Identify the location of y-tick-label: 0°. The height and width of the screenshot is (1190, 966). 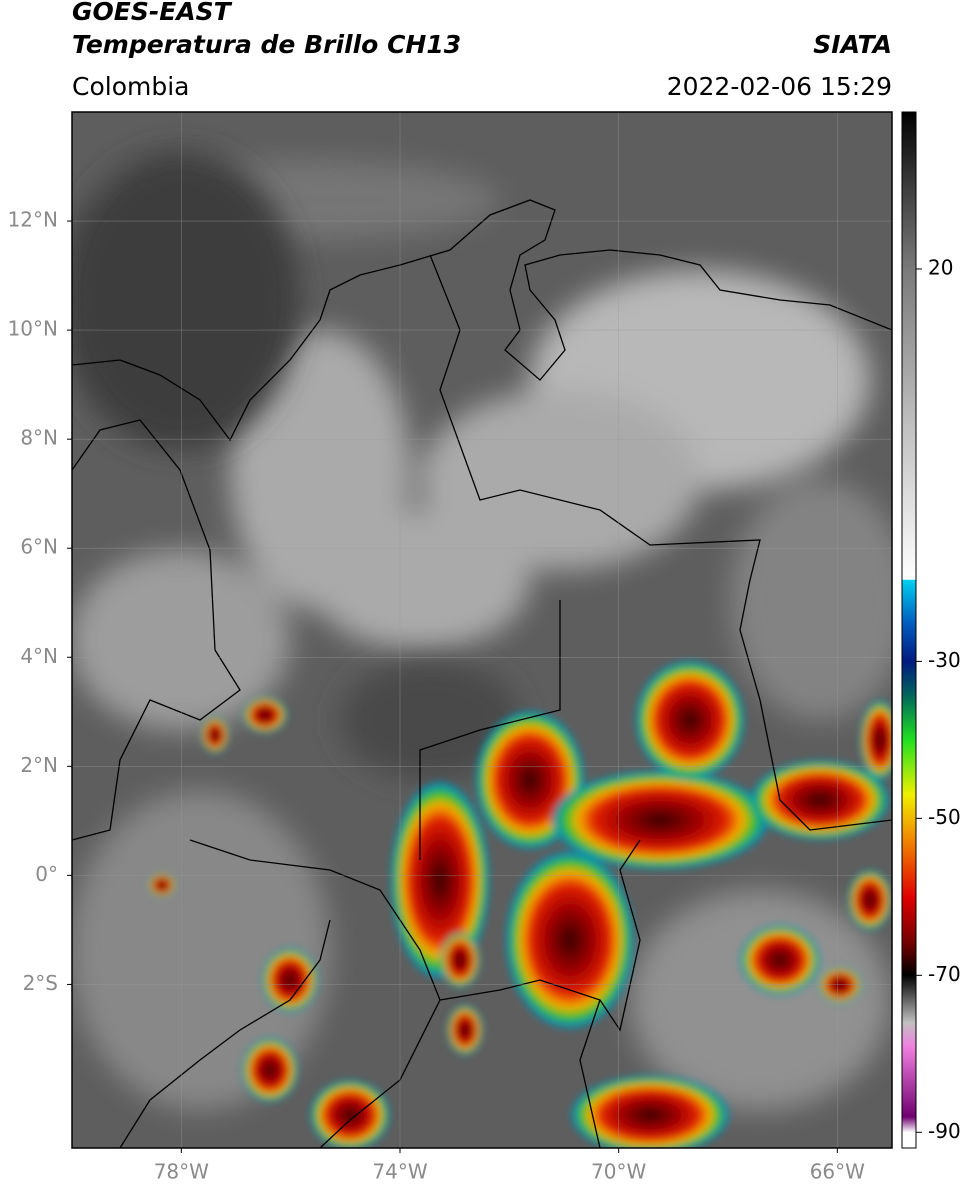
(46, 874).